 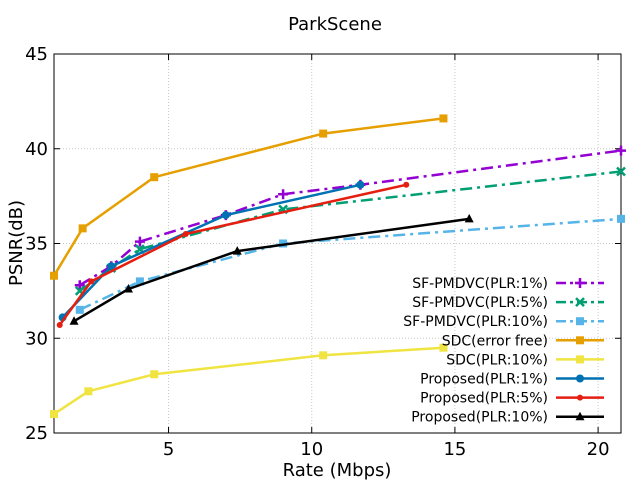 What do you see at coordinates (36, 433) in the screenshot?
I see `y-tick-label: 25` at bounding box center [36, 433].